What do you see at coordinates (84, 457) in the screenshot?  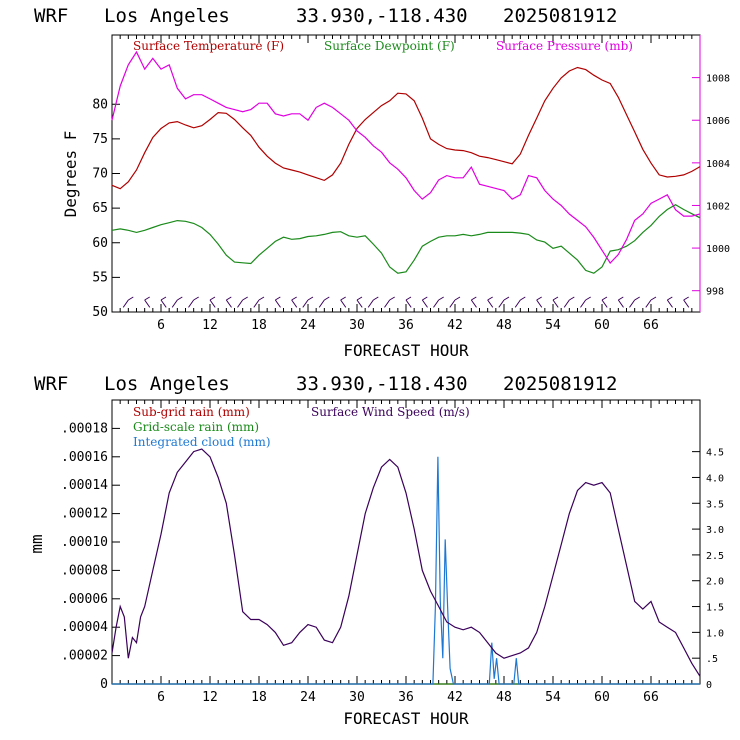 I see `bottom-y-tick-label: .00016` at bounding box center [84, 457].